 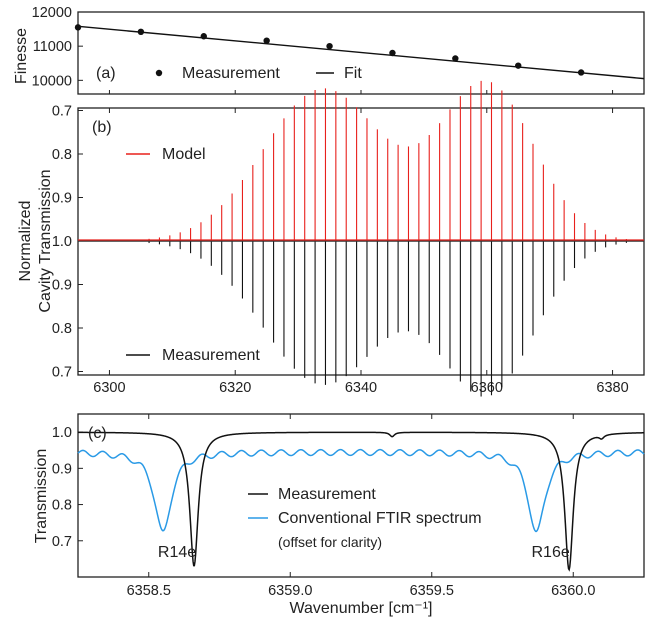 What do you see at coordinates (52, 81) in the screenshot?
I see `panel-a-ytick-label: 10000` at bounding box center [52, 81].